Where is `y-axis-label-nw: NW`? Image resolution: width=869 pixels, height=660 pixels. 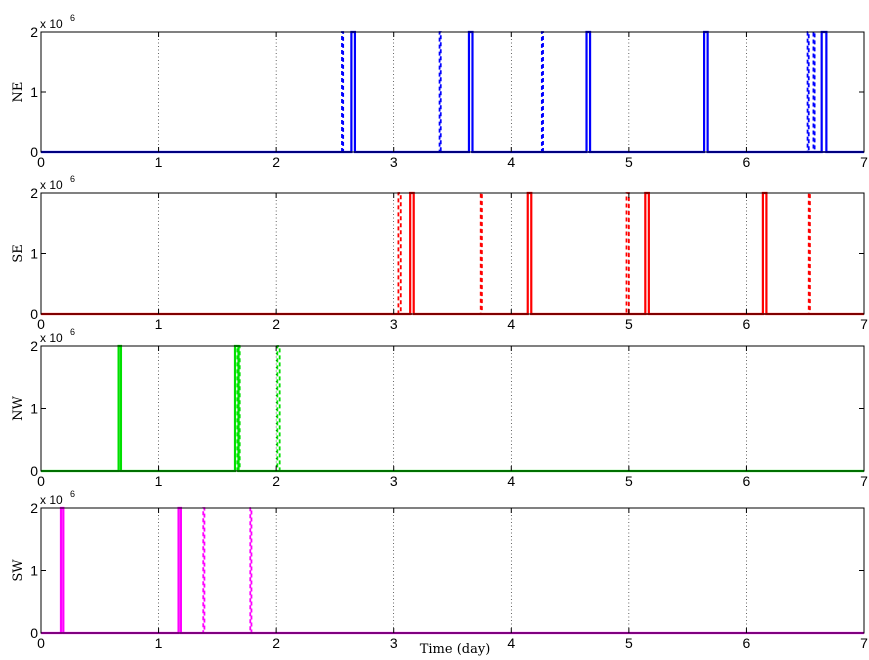
y-axis-label-nw: NW is located at coordinates (18, 408).